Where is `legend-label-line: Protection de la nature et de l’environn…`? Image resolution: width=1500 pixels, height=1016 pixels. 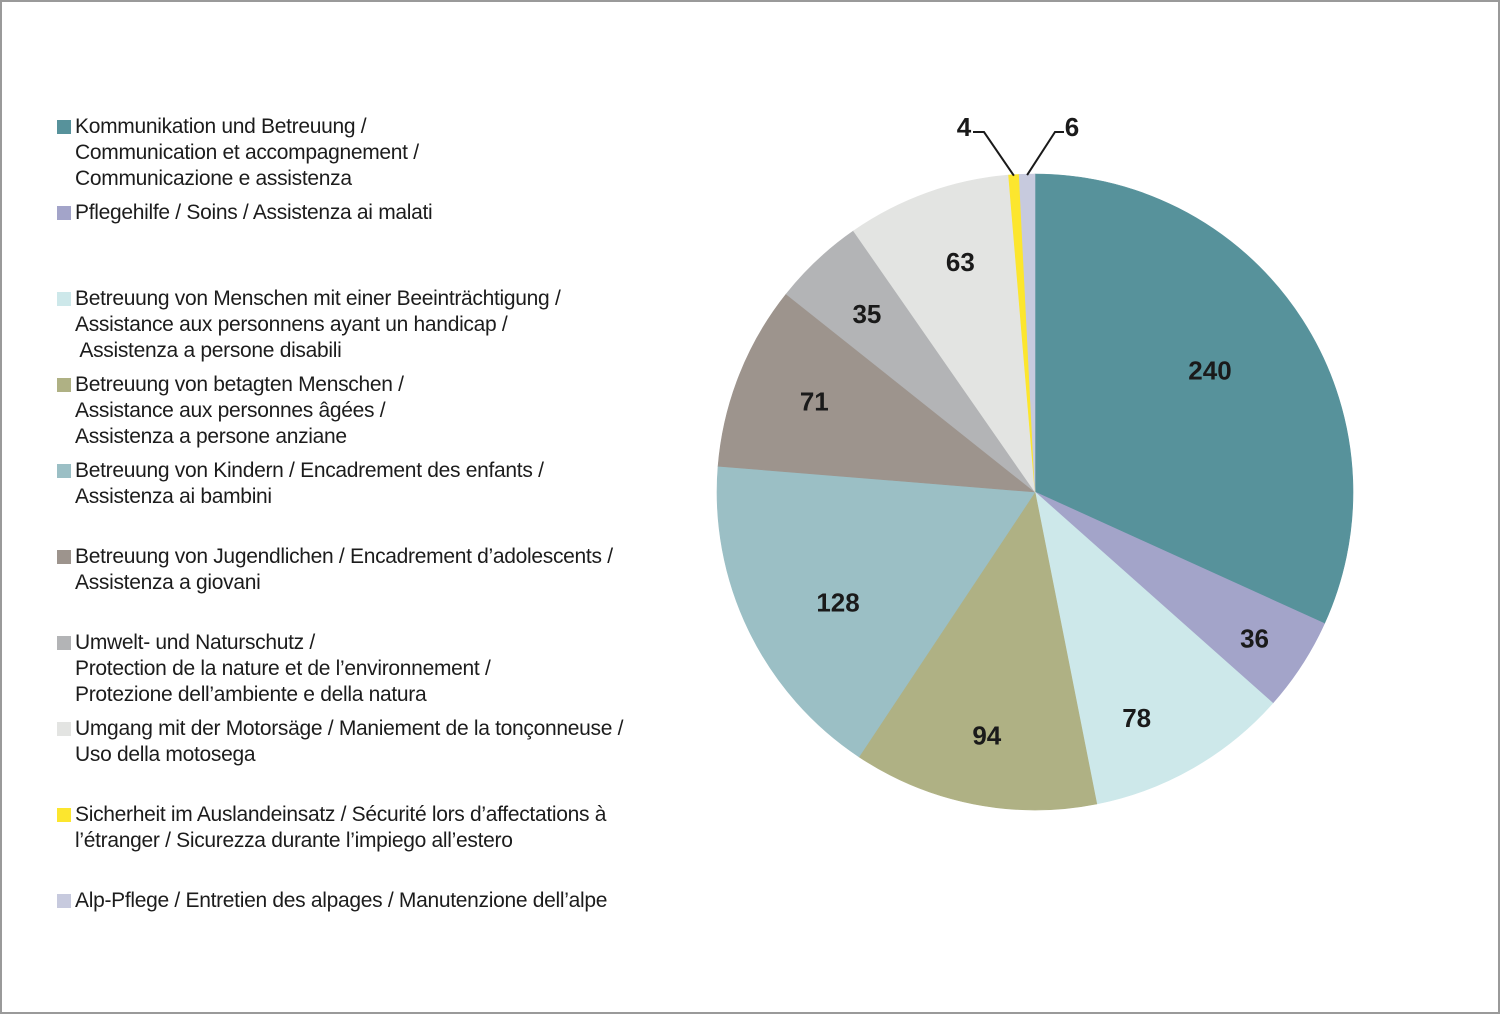 legend-label-line: Protection de la nature et de l’environn… is located at coordinates (283, 668).